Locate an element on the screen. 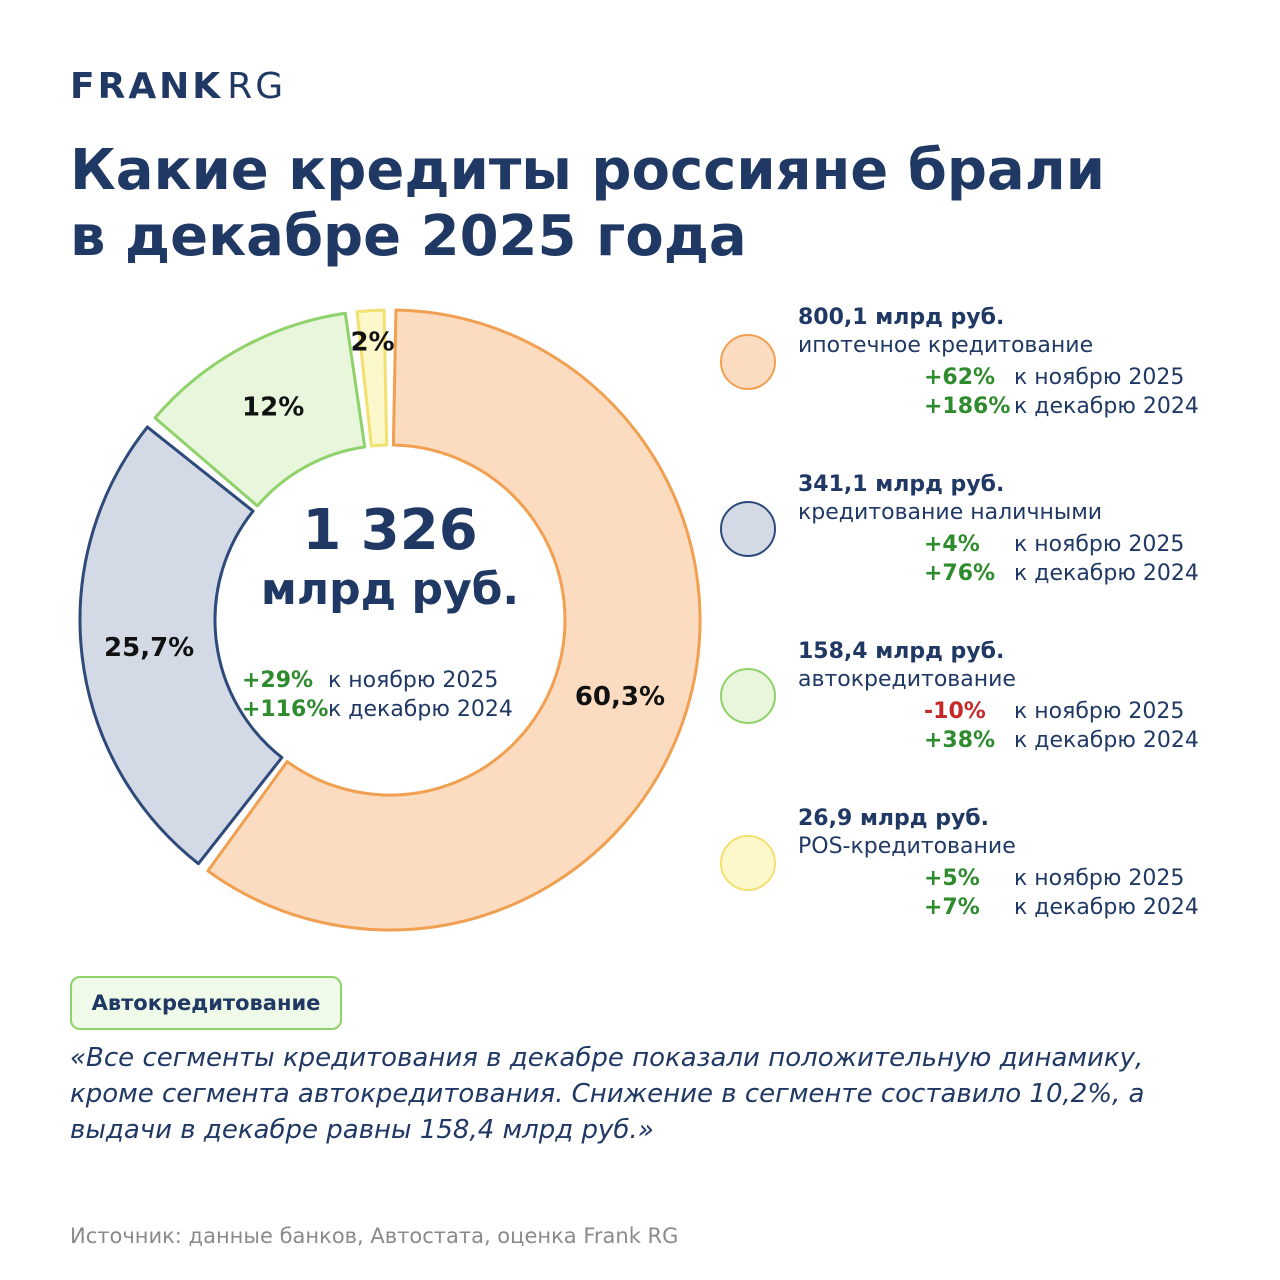 The width and height of the screenshot is (1280, 1280). legend-change-row: +76% к декабрю 2024 is located at coordinates (1061, 573).